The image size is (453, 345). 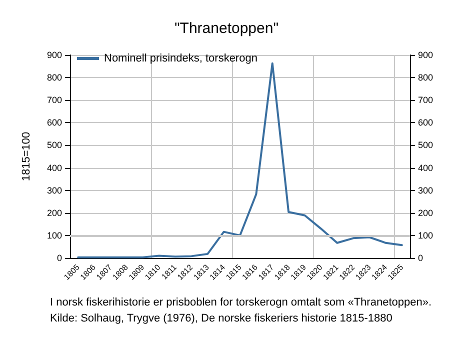 What do you see at coordinates (54, 213) in the screenshot?
I see `y-tick-label: 200` at bounding box center [54, 213].